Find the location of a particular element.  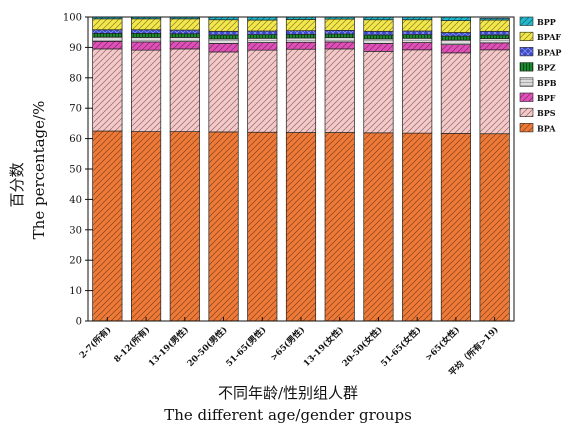

legend-label-bps: BPS is located at coordinates (546, 113).